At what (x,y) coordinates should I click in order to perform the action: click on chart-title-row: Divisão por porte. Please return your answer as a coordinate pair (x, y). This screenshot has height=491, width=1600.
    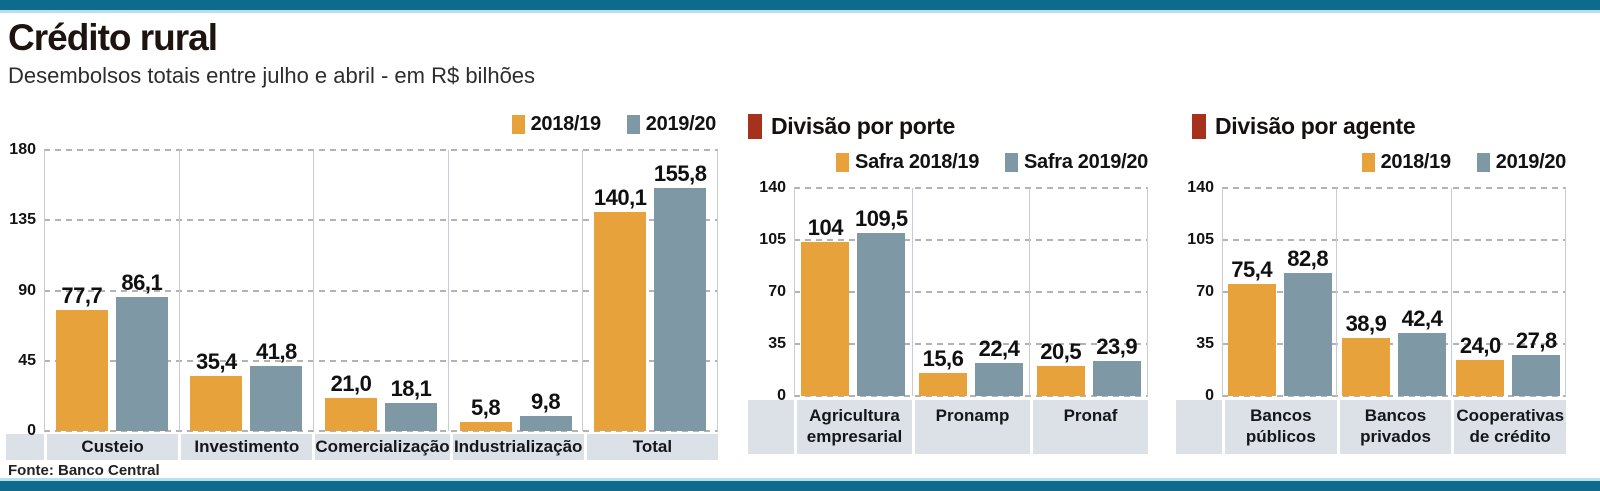
    Looking at the image, I should click on (948, 126).